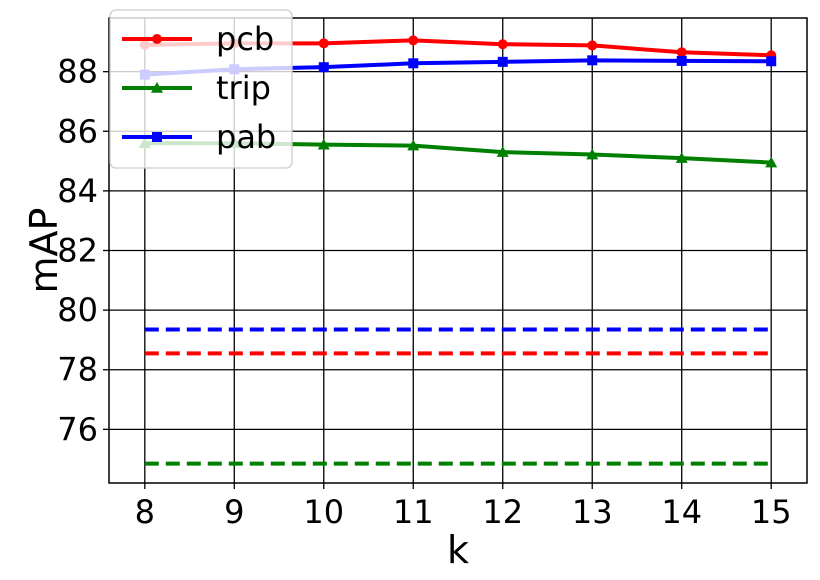  Describe the element at coordinates (458, 550) in the screenshot. I see `x-axis-label: k` at that location.